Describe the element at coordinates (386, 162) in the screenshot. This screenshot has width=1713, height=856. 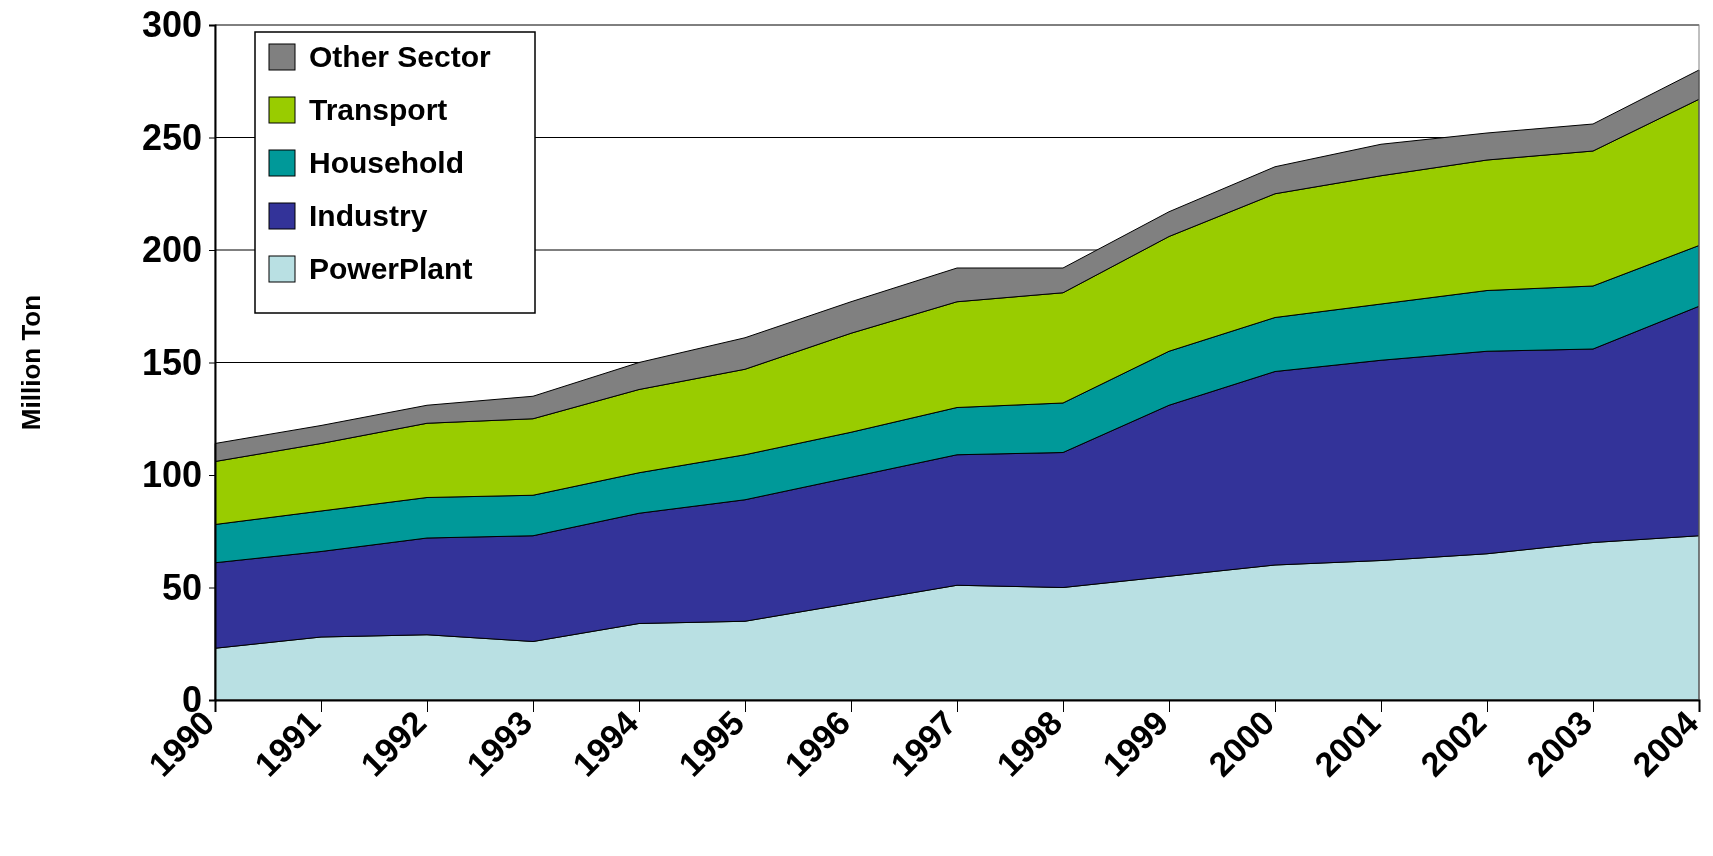
I see `legend-label: Household` at that location.